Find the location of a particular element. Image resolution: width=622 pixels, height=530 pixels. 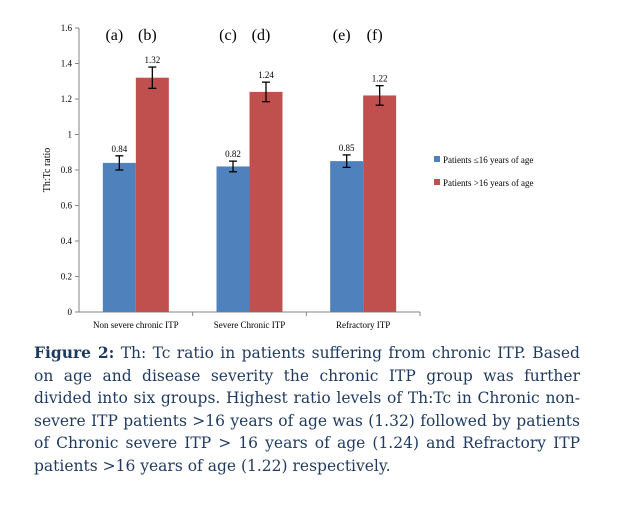

panel-label: (c) is located at coordinates (228, 35).